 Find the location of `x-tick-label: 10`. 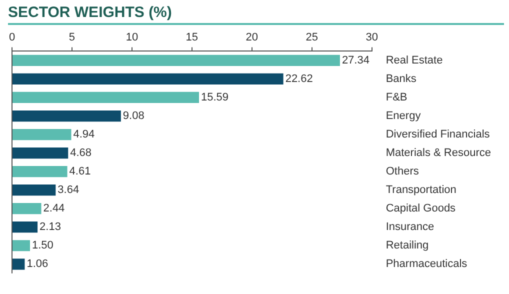

x-tick-label: 10 is located at coordinates (132, 38).